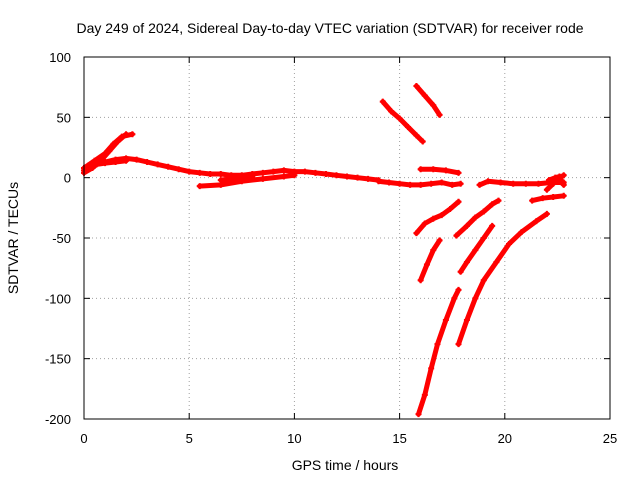  Describe the element at coordinates (294, 438) in the screenshot. I see `x-tick-label: 10` at that location.